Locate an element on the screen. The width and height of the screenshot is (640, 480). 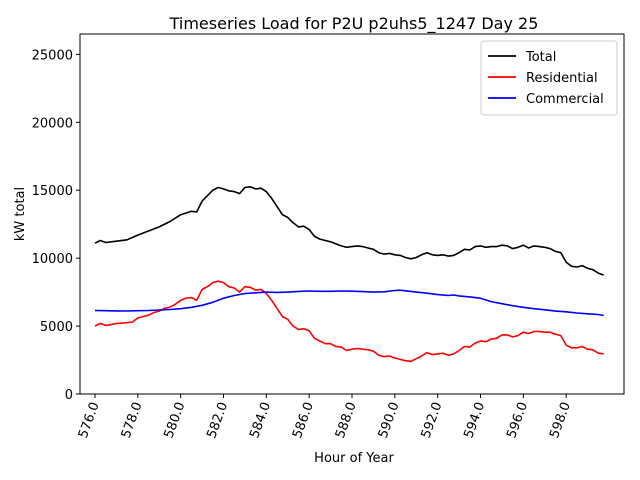
legend-label-residential: Residential is located at coordinates (562, 78).